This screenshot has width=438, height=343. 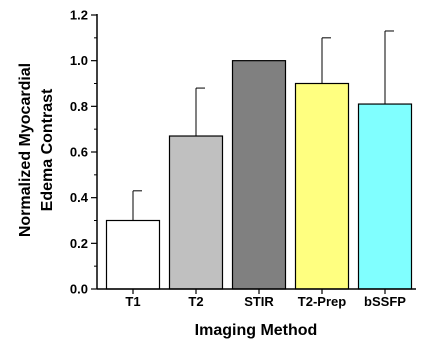 I want to click on y-tick-label: 0.8, so click(x=79, y=106).